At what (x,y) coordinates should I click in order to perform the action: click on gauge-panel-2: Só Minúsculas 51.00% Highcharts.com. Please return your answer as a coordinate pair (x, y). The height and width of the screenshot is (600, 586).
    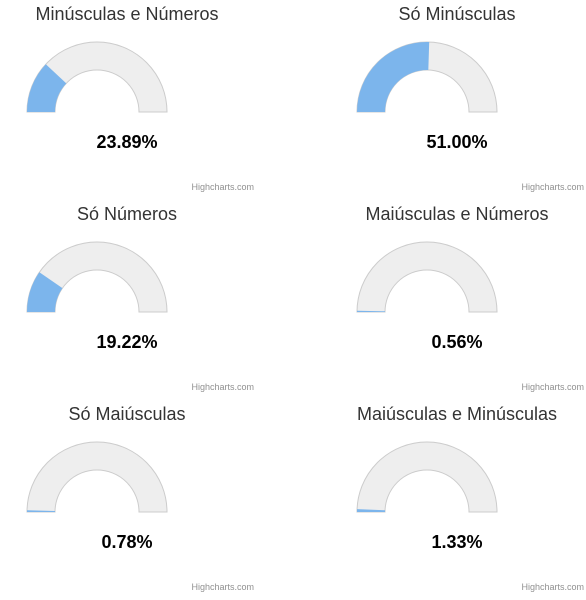
    Looking at the image, I should click on (457, 100).